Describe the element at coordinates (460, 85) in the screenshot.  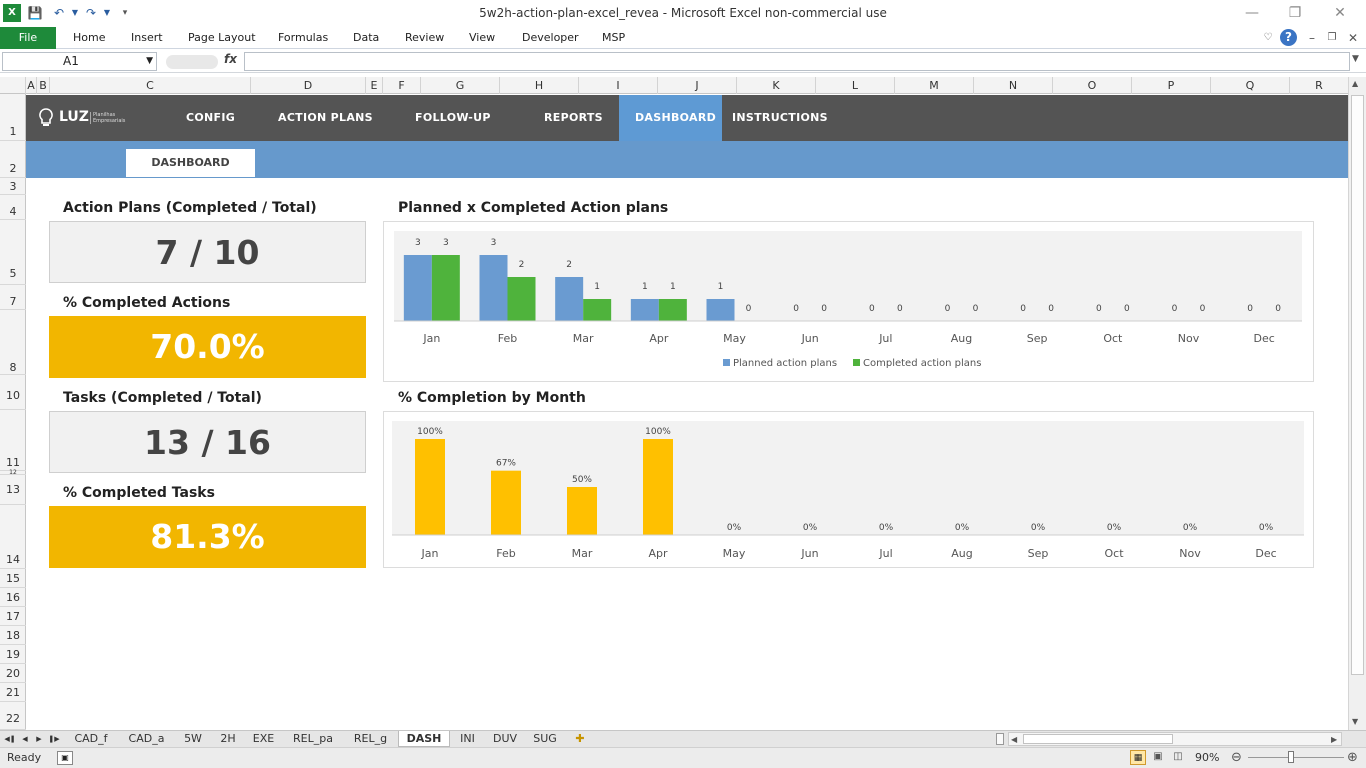
I see `column-header: G` at that location.